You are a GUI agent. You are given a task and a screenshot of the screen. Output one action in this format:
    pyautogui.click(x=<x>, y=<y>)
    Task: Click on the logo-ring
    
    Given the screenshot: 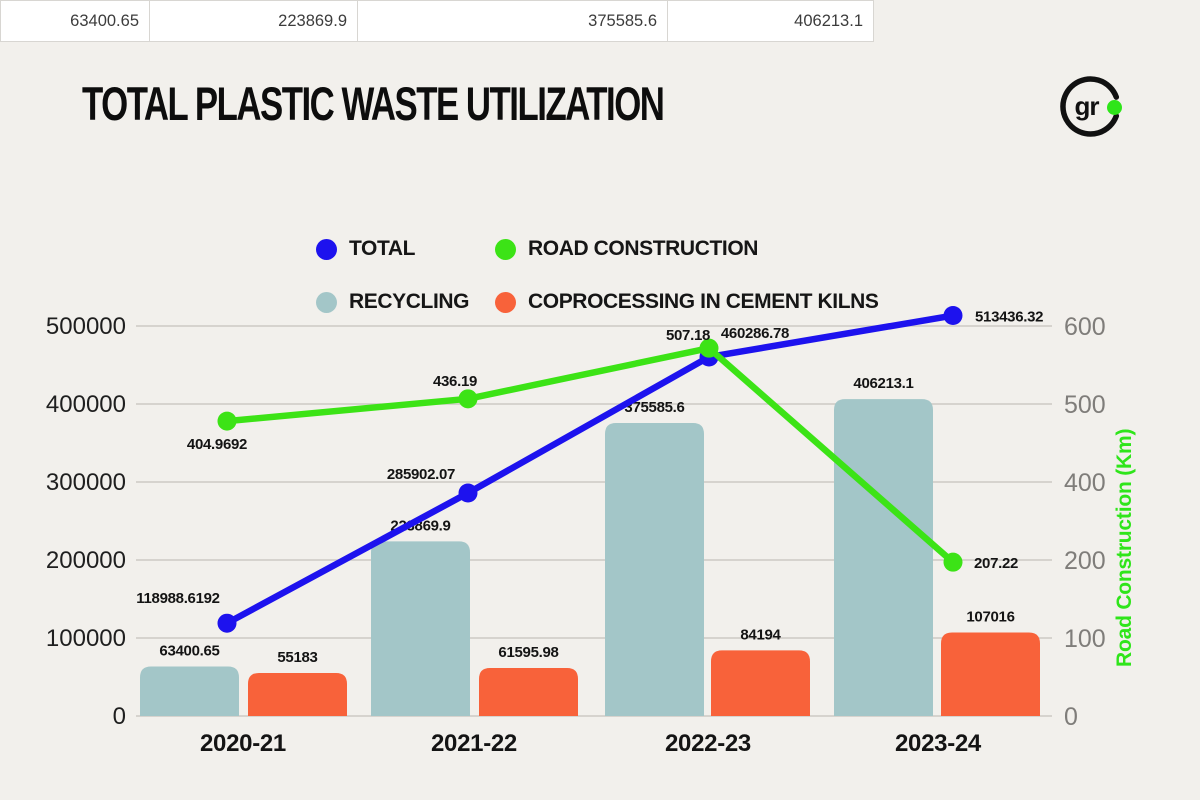 What is the action you would take?
    pyautogui.click(x=1090, y=106)
    